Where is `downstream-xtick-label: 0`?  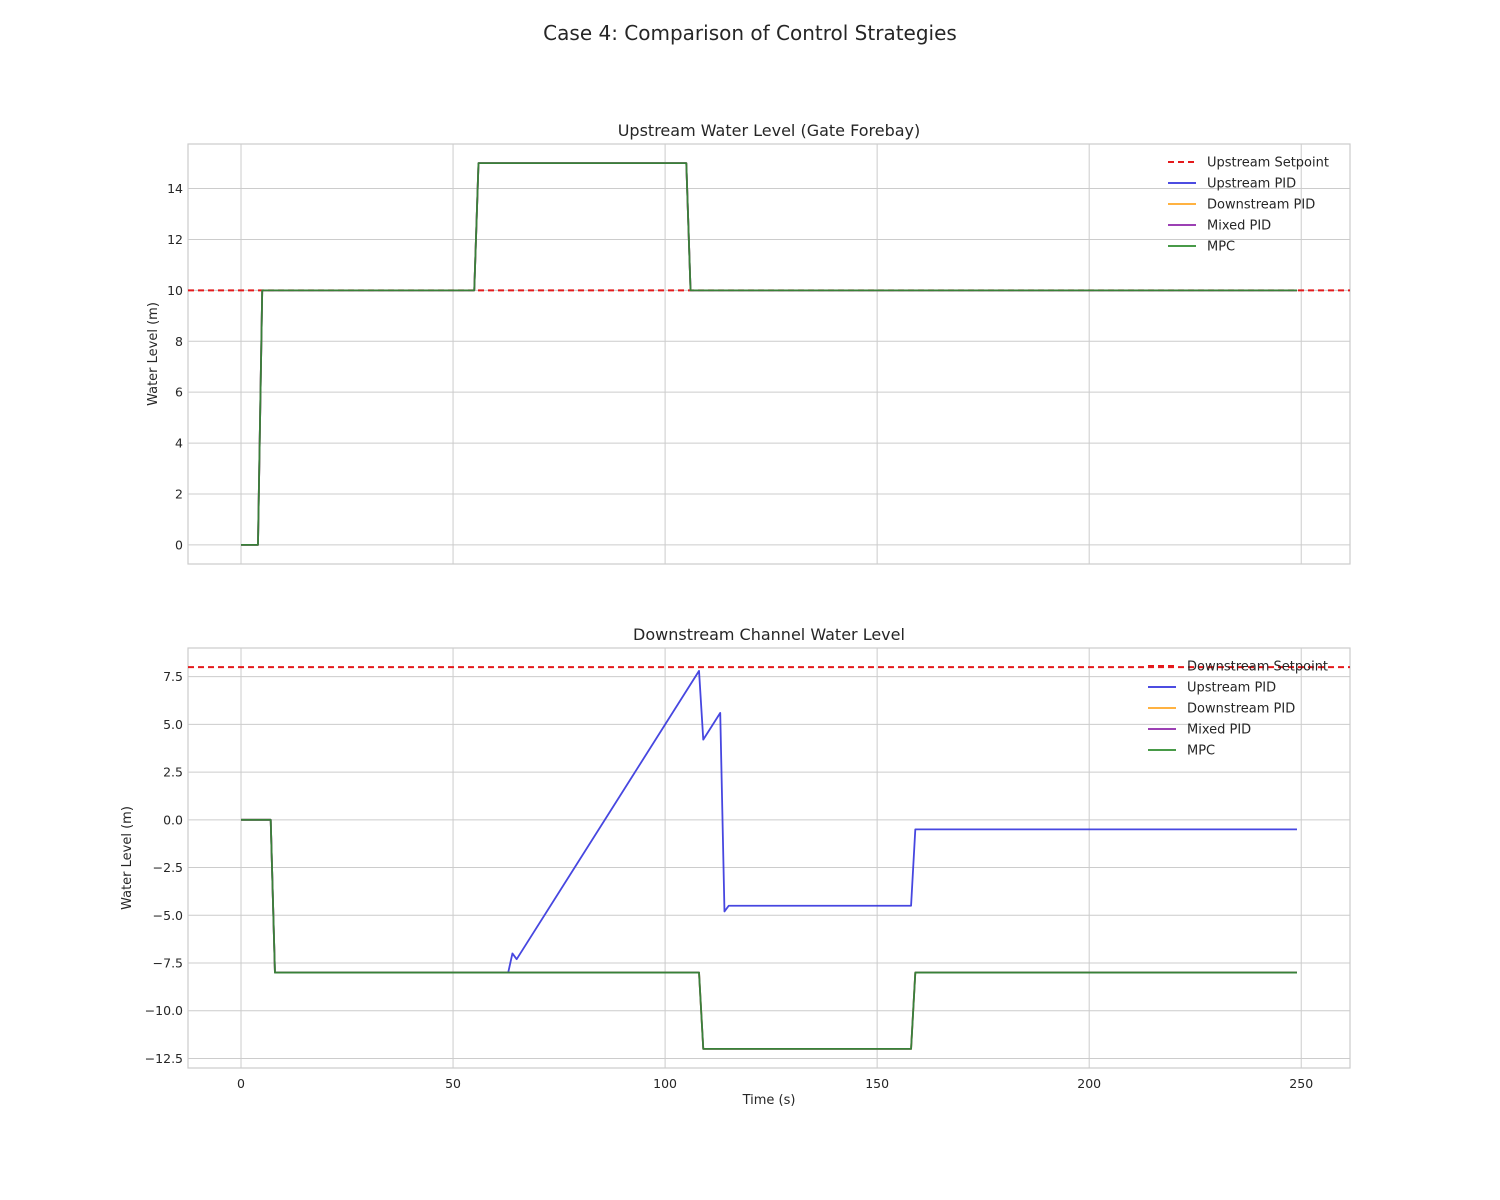 downstream-xtick-label: 0 is located at coordinates (241, 1083).